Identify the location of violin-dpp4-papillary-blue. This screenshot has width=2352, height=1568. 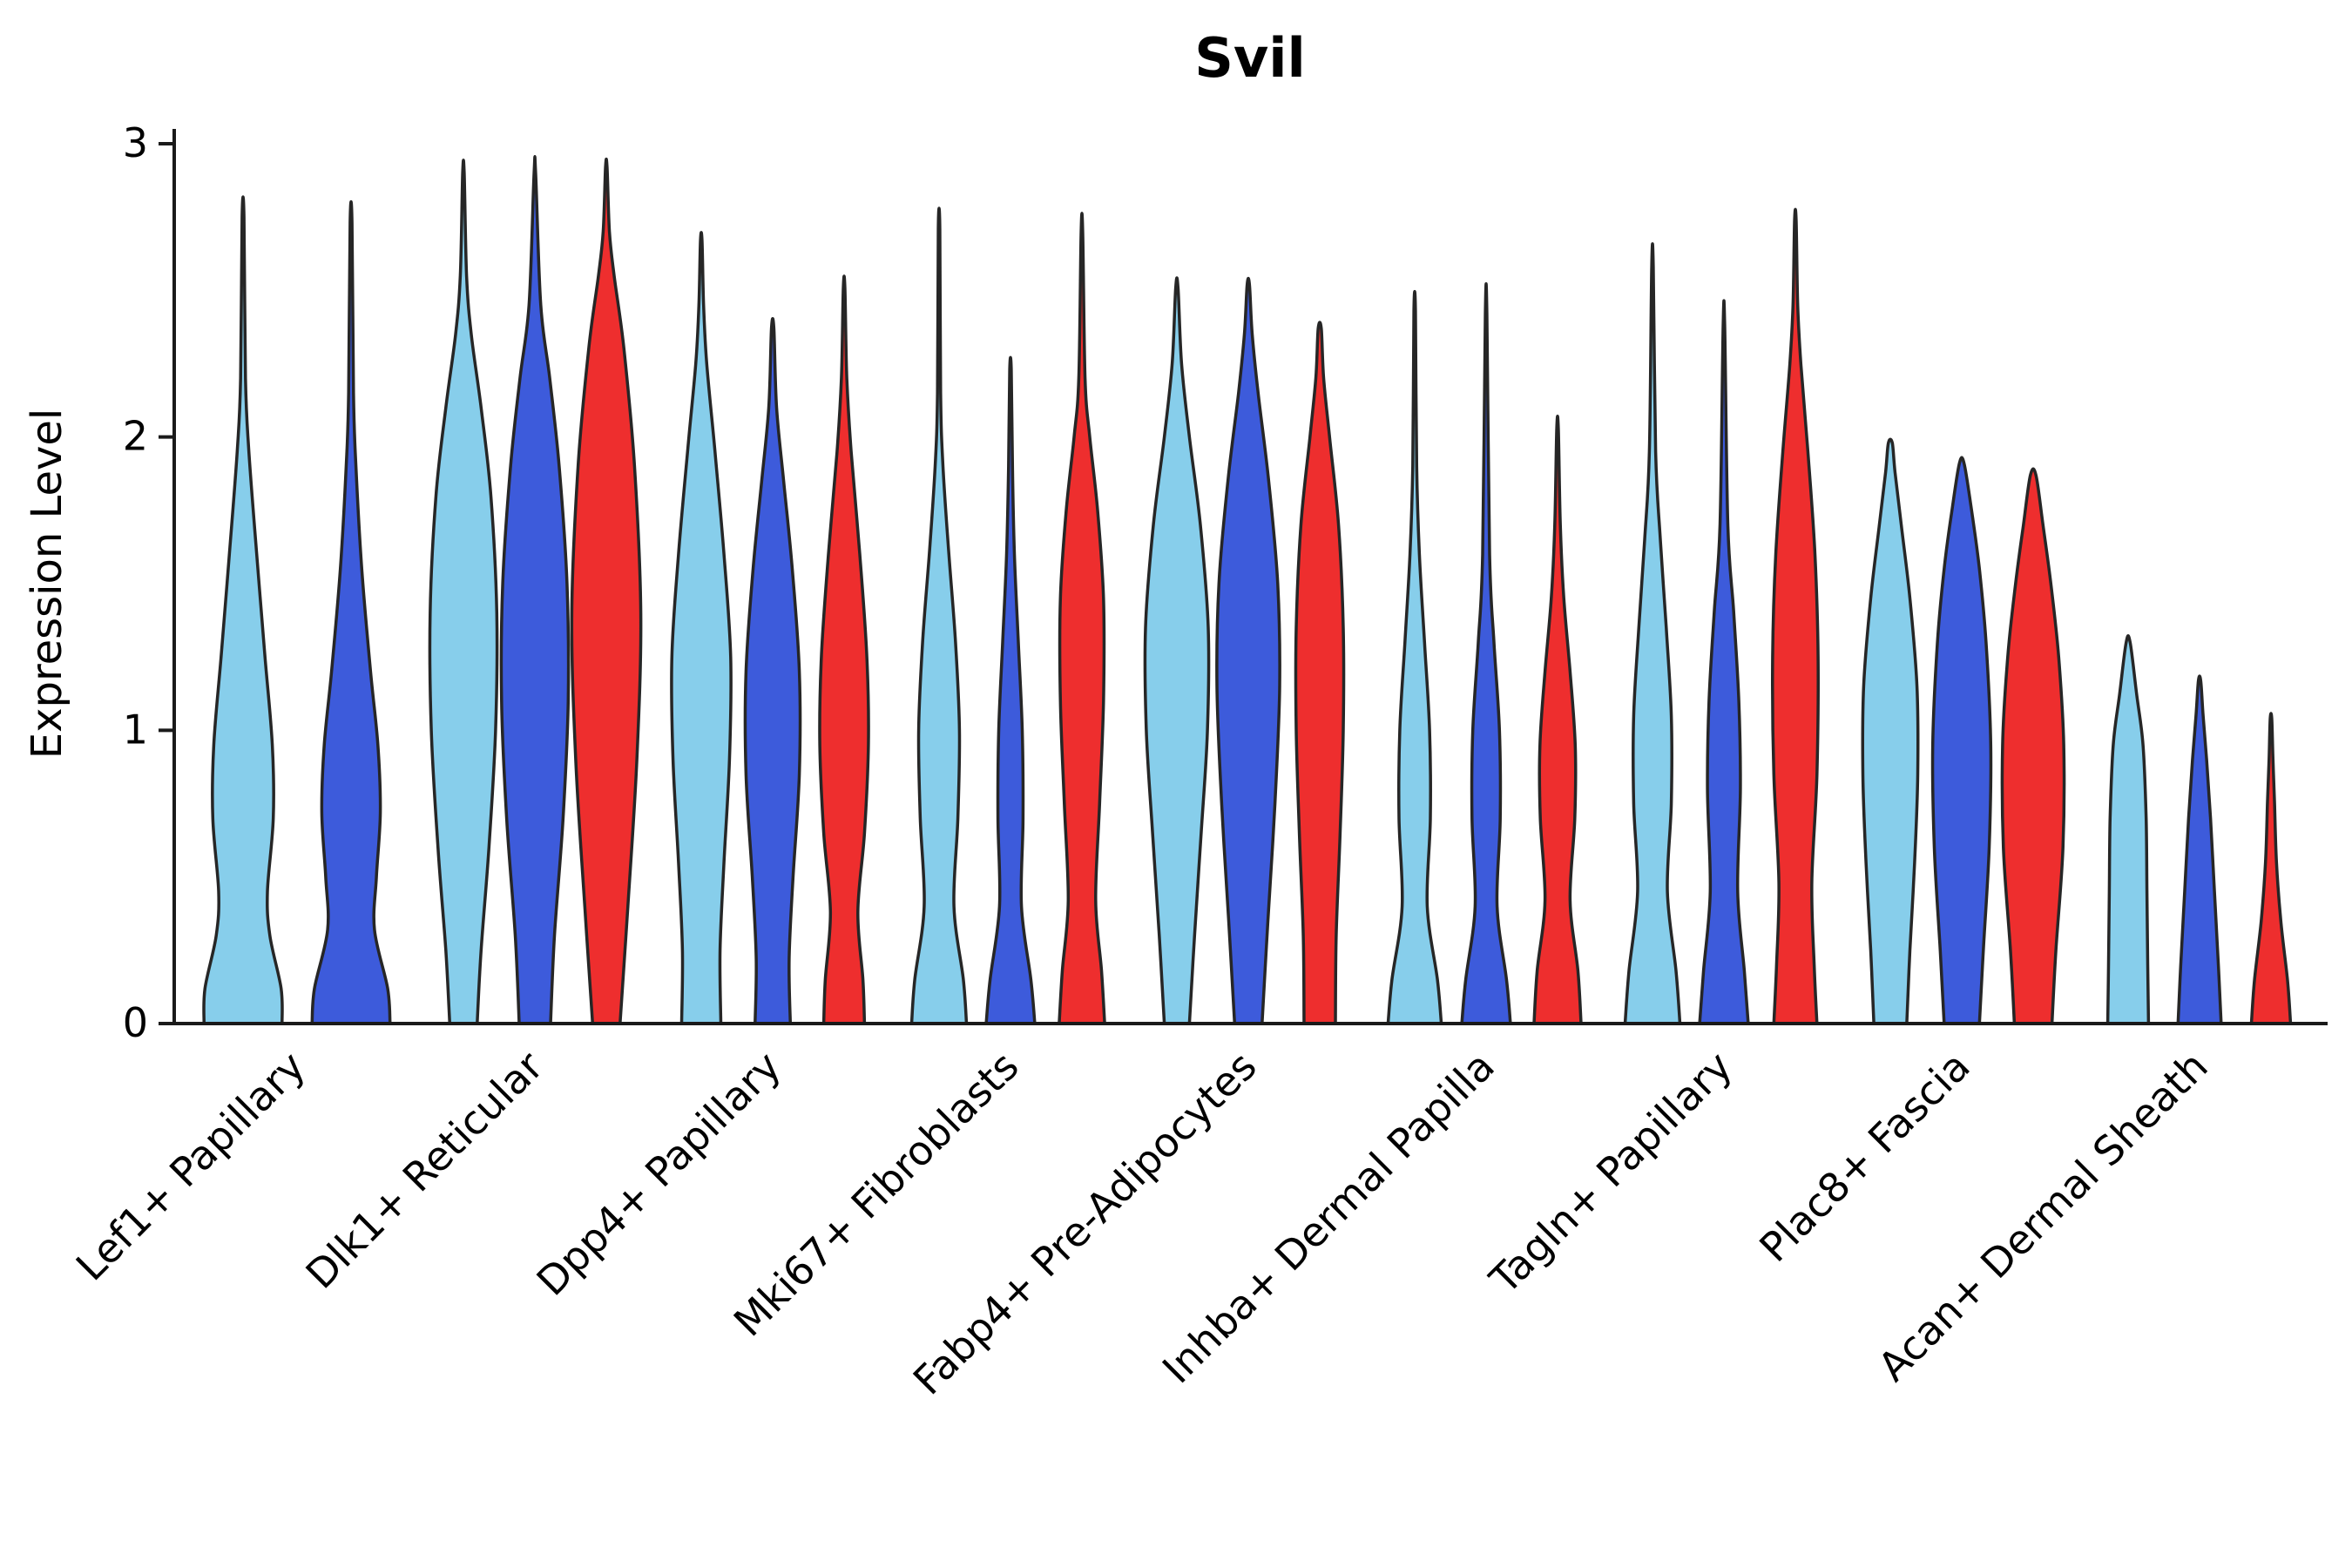
(772, 670).